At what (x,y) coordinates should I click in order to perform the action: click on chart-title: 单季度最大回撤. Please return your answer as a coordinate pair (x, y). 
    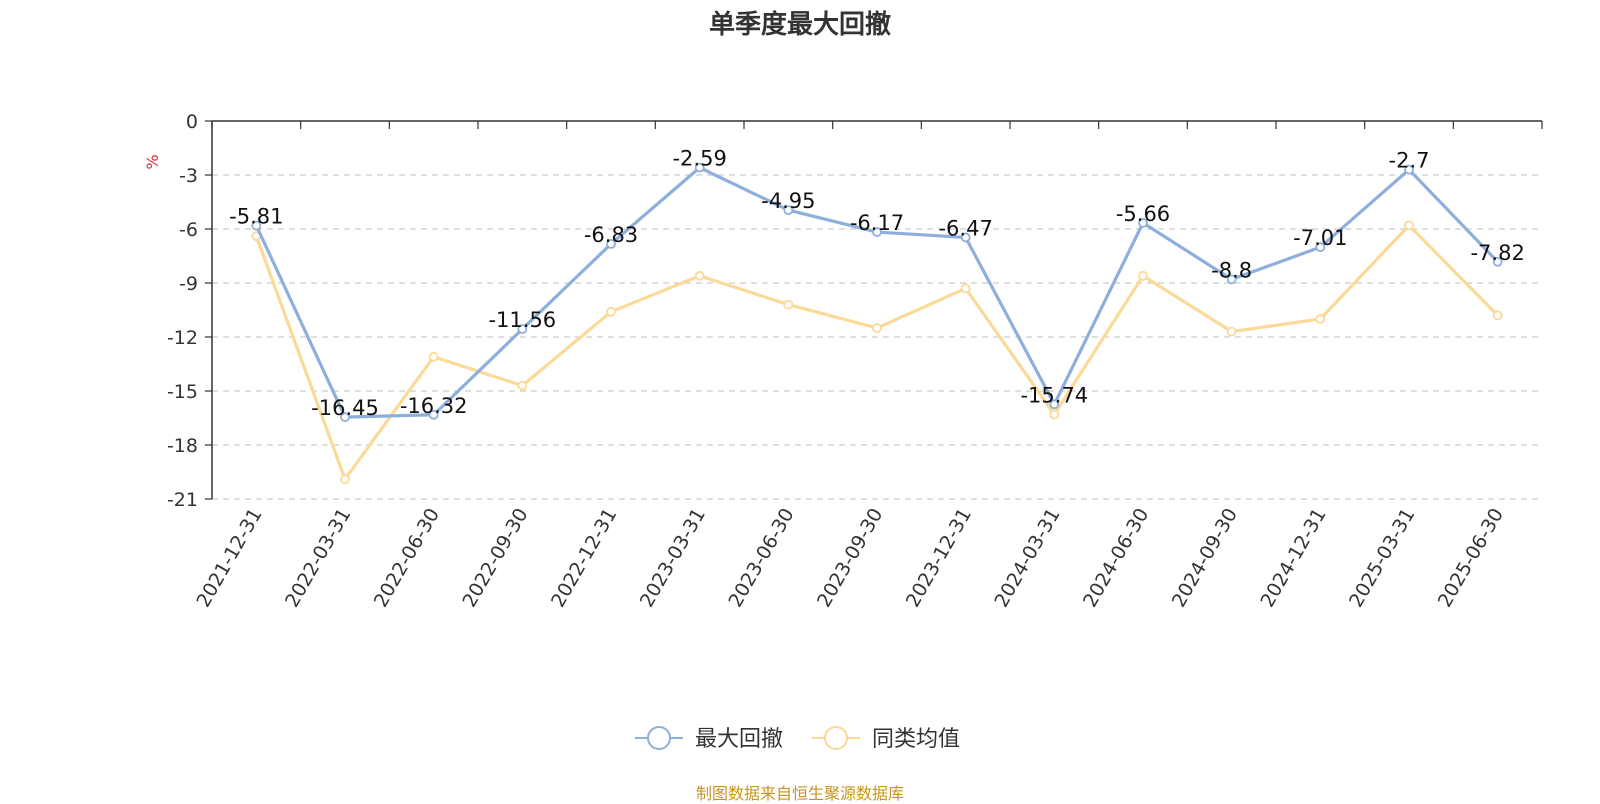
    Looking at the image, I should click on (799, 25).